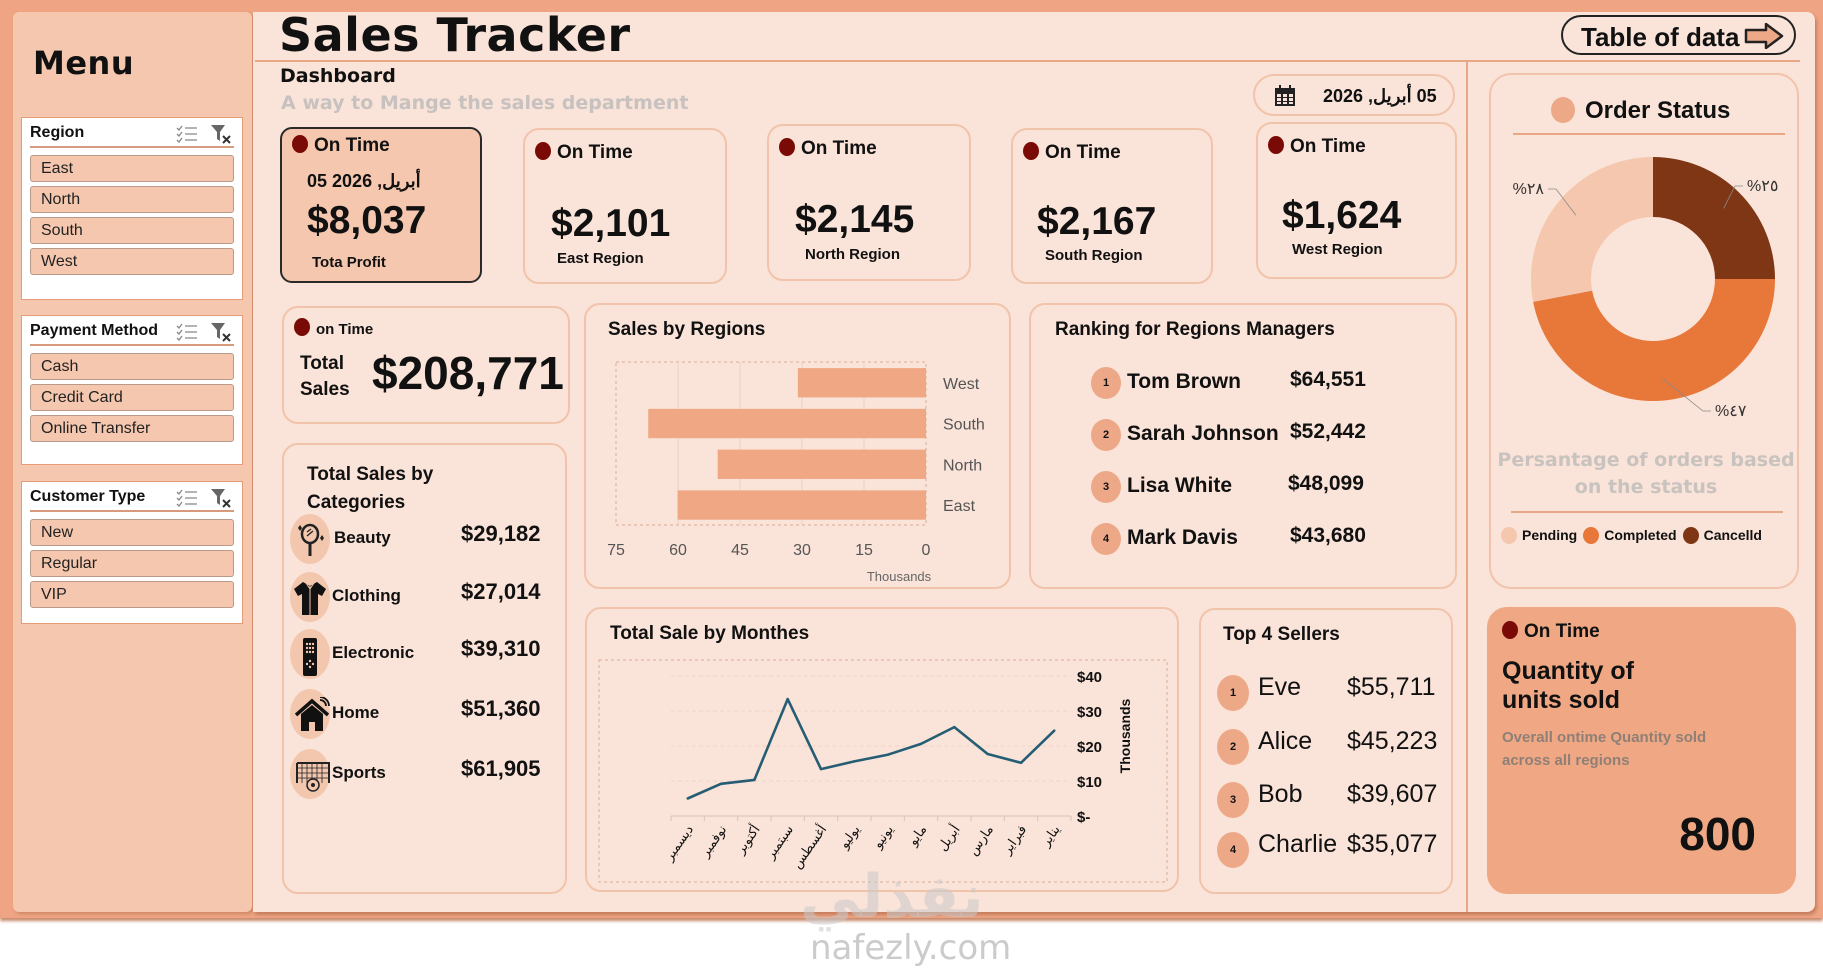  Describe the element at coordinates (850, 837) in the screenshot. I see `month-label: يوليو` at that location.